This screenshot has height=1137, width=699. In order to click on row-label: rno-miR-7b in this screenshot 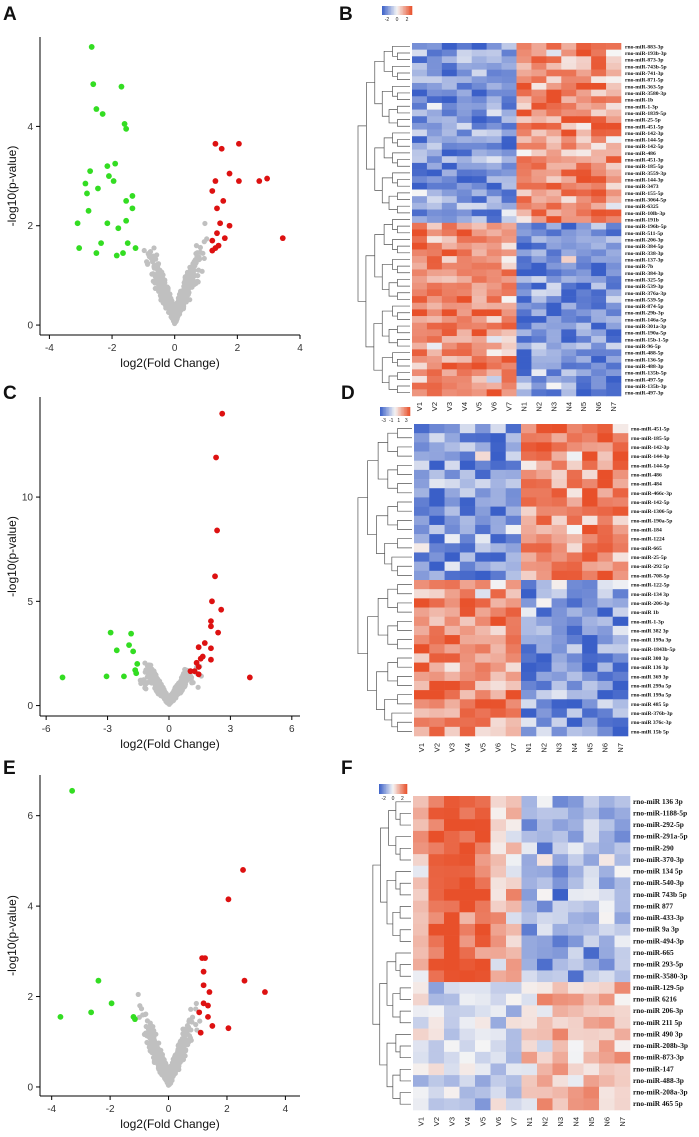, I will do `click(639, 267)`.